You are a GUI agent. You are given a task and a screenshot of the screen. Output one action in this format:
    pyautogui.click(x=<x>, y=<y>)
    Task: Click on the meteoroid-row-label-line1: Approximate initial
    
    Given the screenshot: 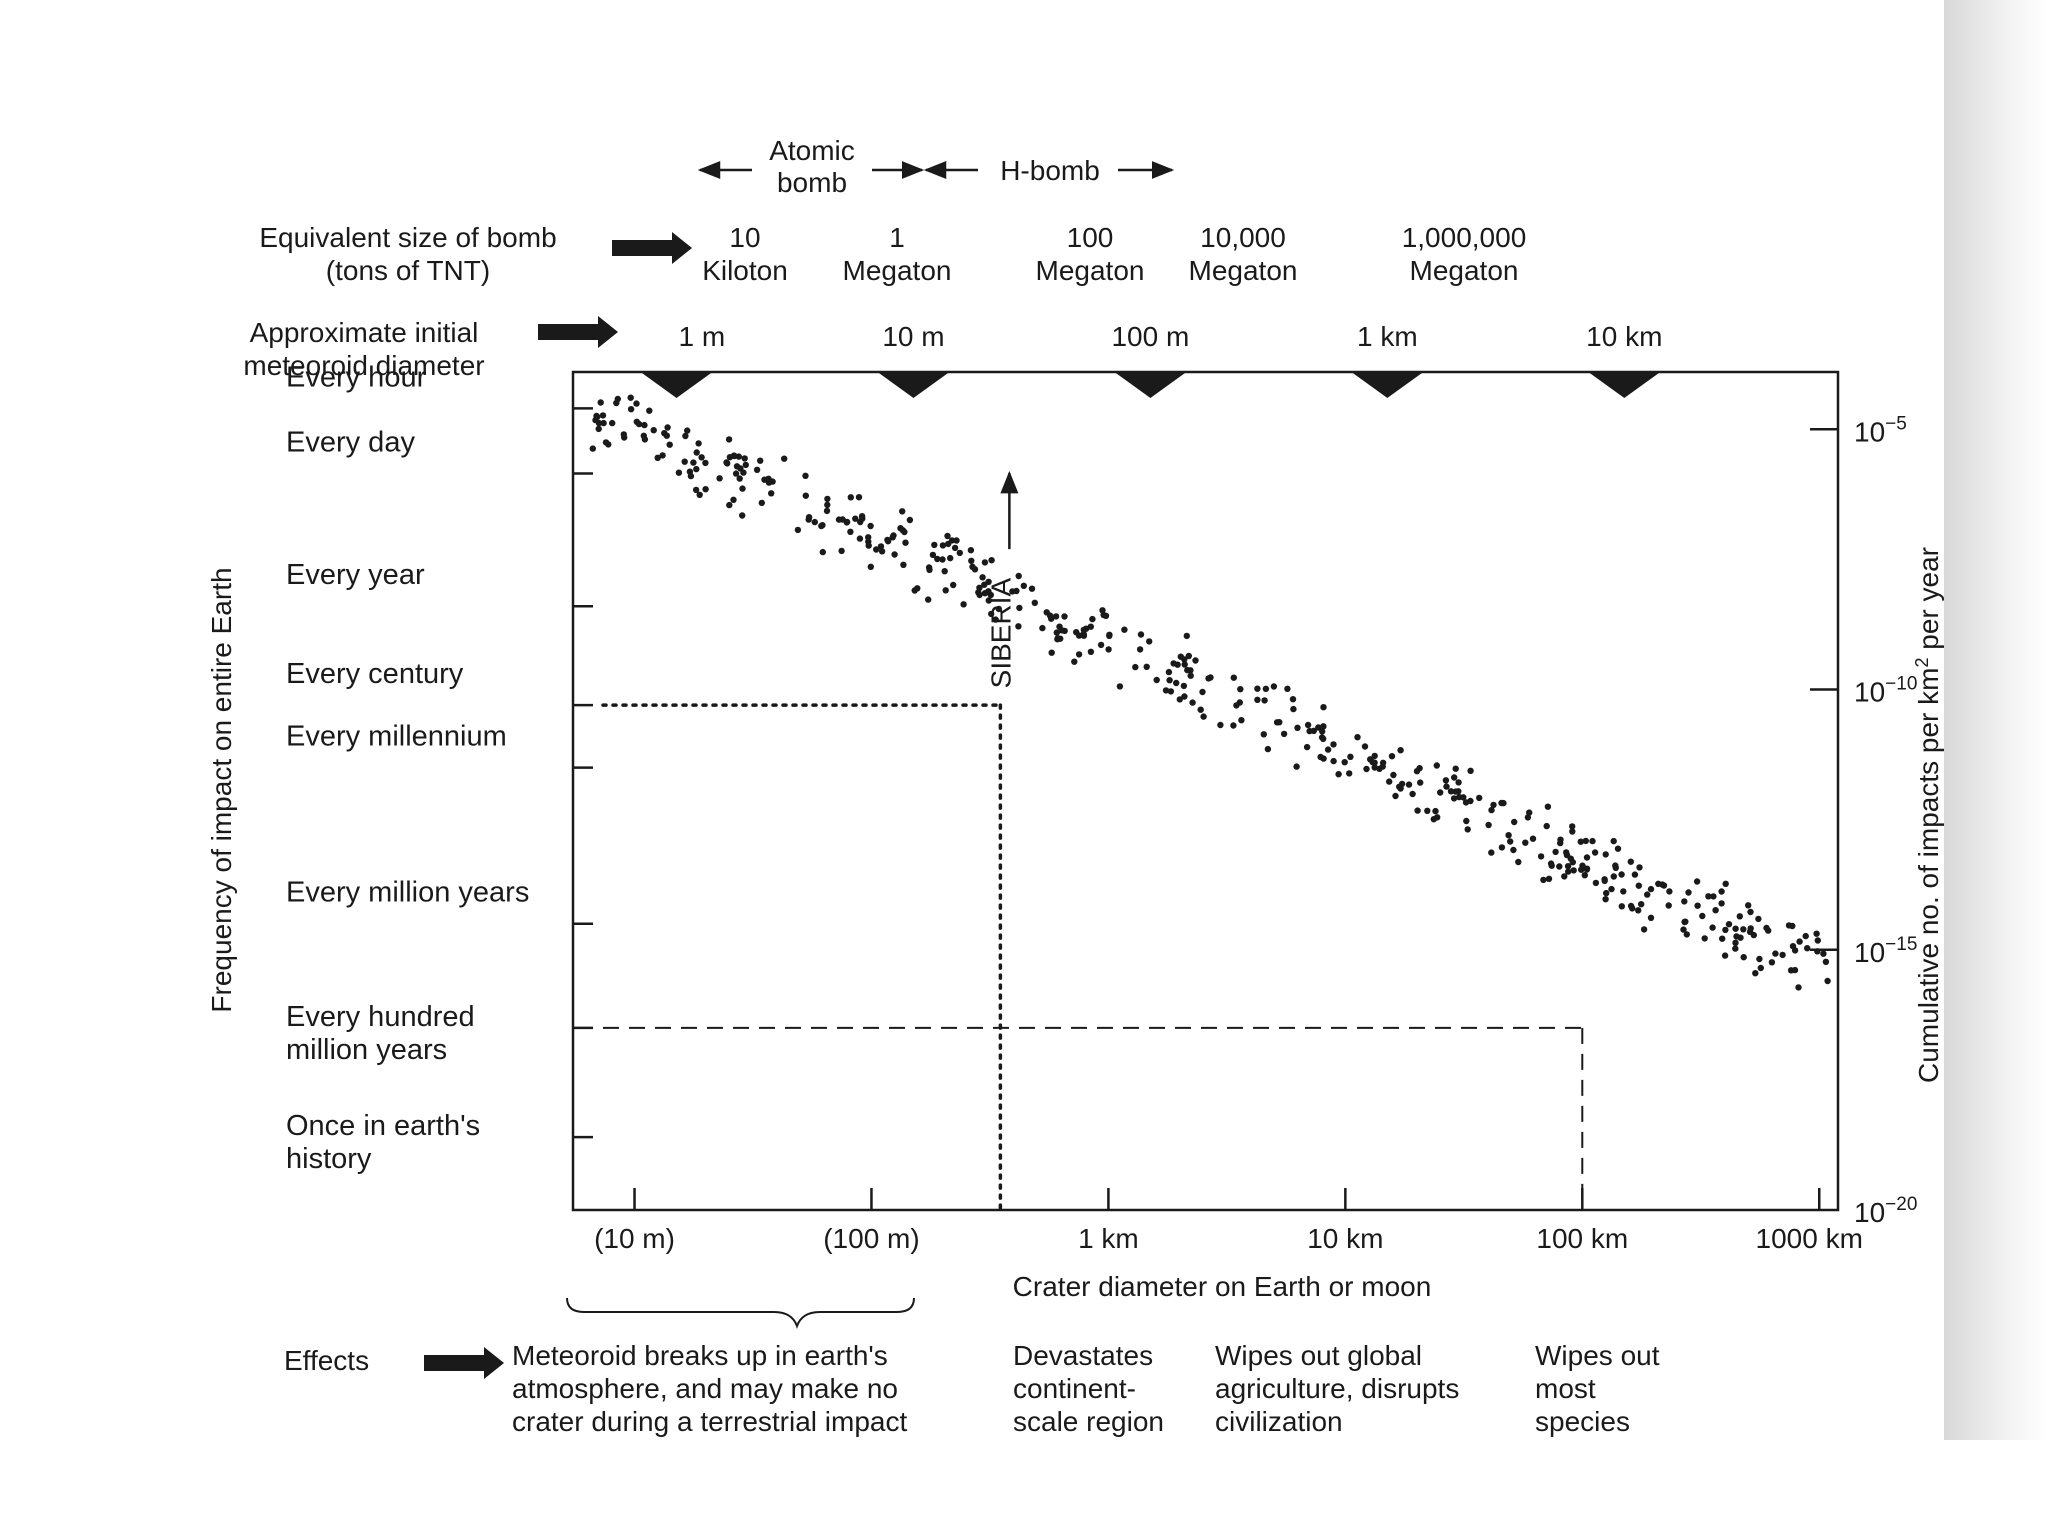 What is the action you would take?
    pyautogui.click(x=364, y=332)
    